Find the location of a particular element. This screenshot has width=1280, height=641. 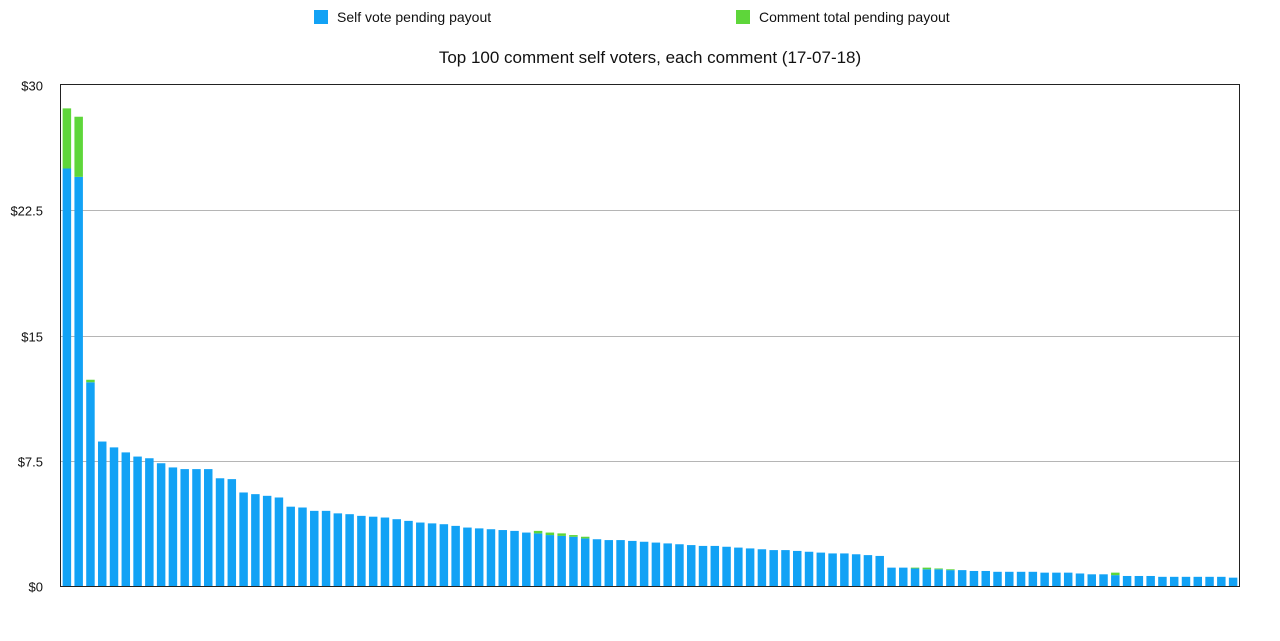

legend-item-self-vote: Self vote pending payout is located at coordinates (402, 17).